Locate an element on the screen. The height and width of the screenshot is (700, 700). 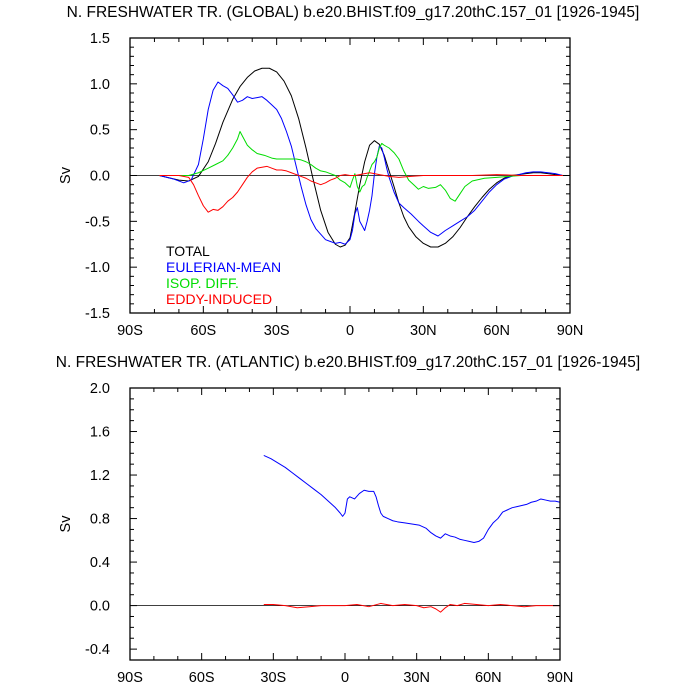
legend-label-eddy-induced: EDDY-INDUCED is located at coordinates (219, 299).